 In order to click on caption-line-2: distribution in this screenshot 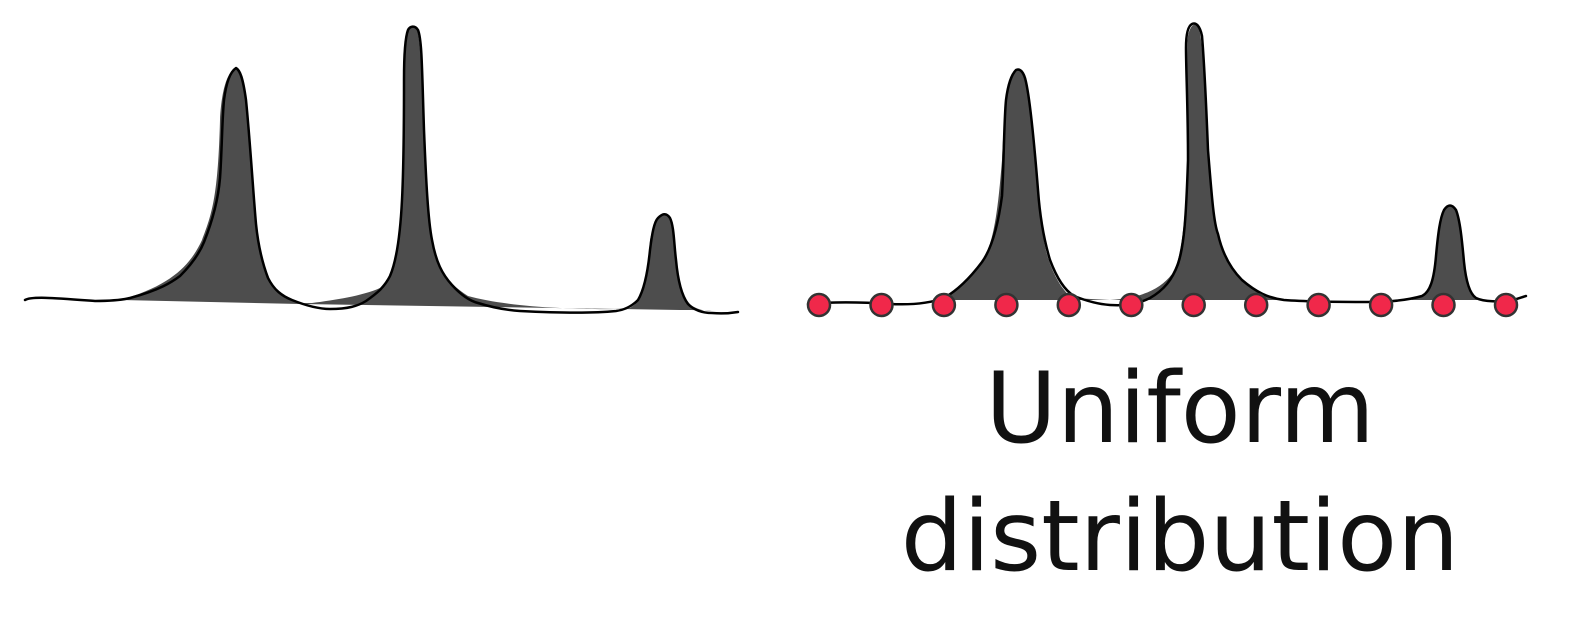, I will do `click(1180, 537)`.